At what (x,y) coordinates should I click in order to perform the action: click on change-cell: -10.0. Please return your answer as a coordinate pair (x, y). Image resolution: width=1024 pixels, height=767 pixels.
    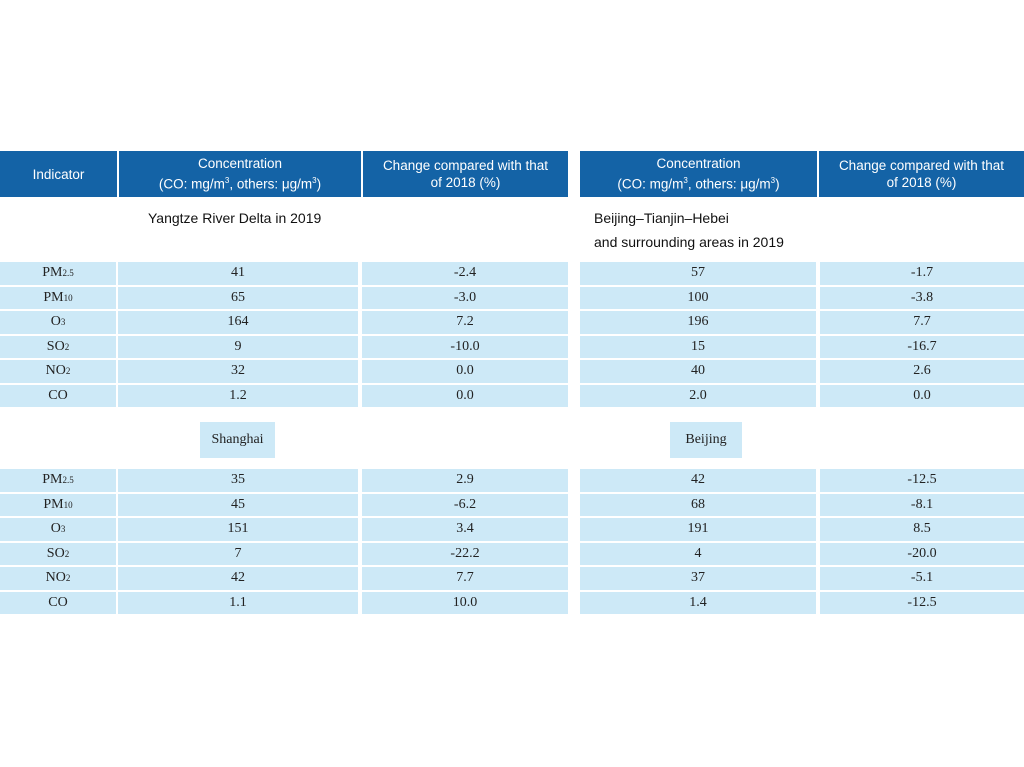
    Looking at the image, I should click on (465, 346).